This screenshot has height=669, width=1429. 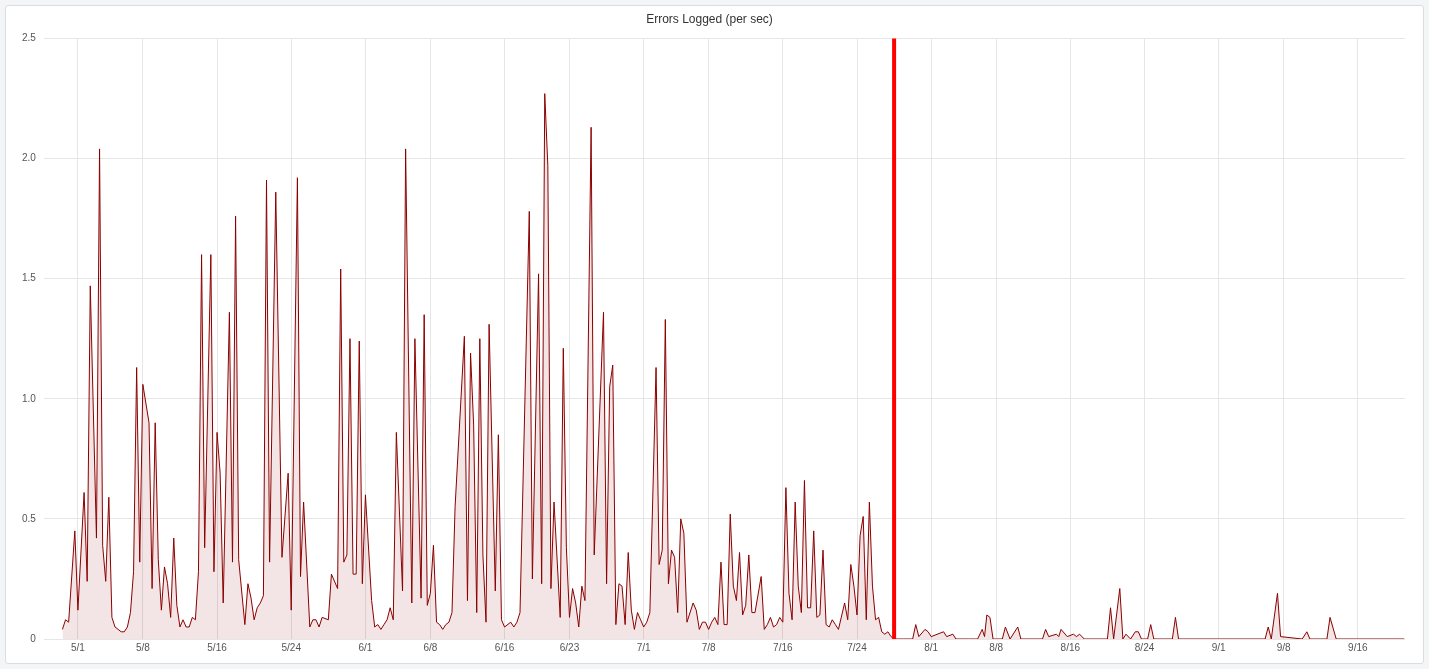 I want to click on x-tick-label: 5/24, so click(x=291, y=647).